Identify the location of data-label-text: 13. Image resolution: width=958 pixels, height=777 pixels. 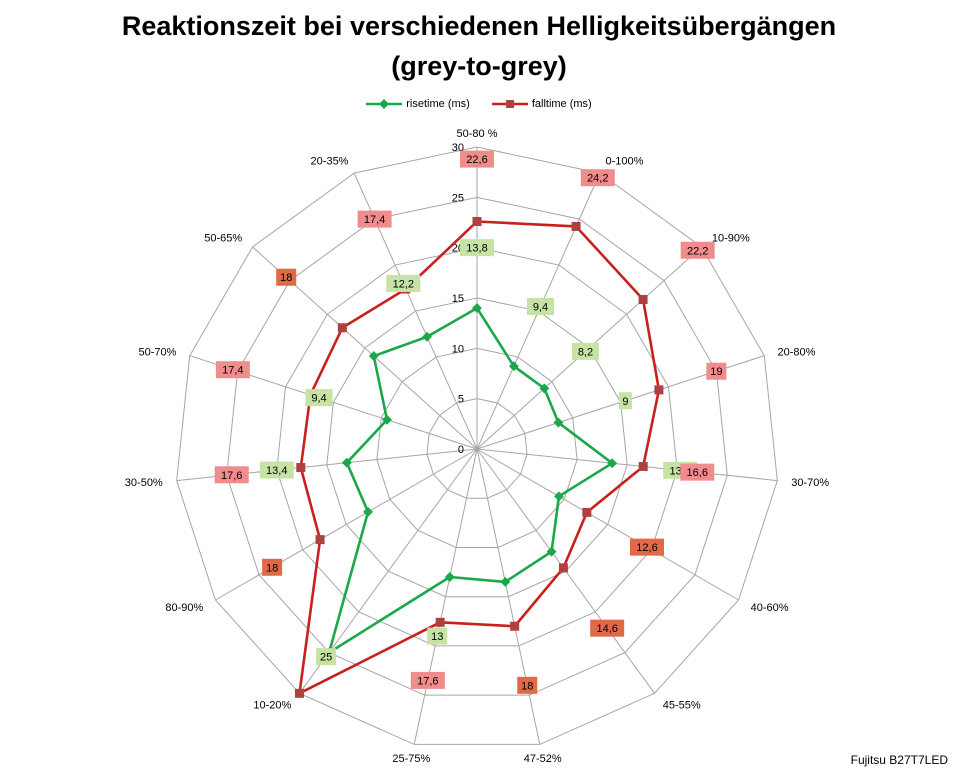
(437, 637).